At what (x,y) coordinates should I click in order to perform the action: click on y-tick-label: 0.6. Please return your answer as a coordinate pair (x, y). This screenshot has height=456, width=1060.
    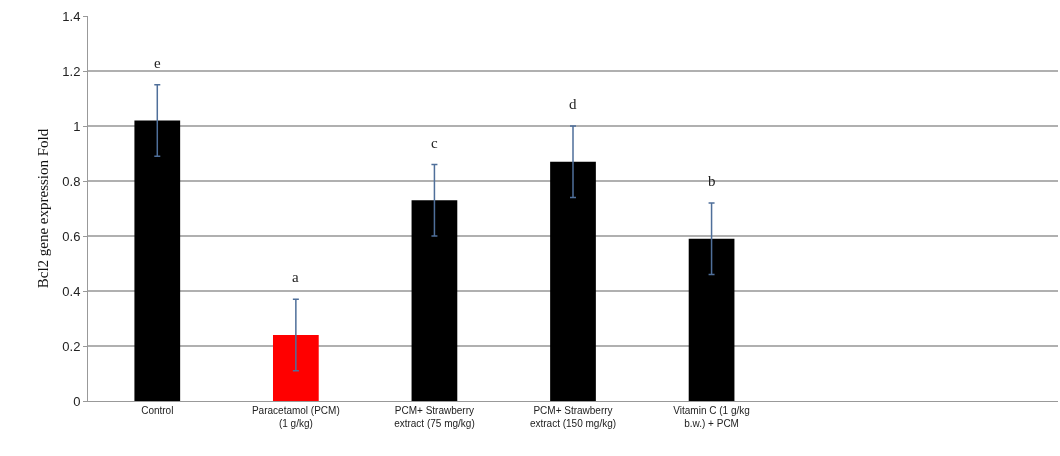
    Looking at the image, I should click on (71, 236).